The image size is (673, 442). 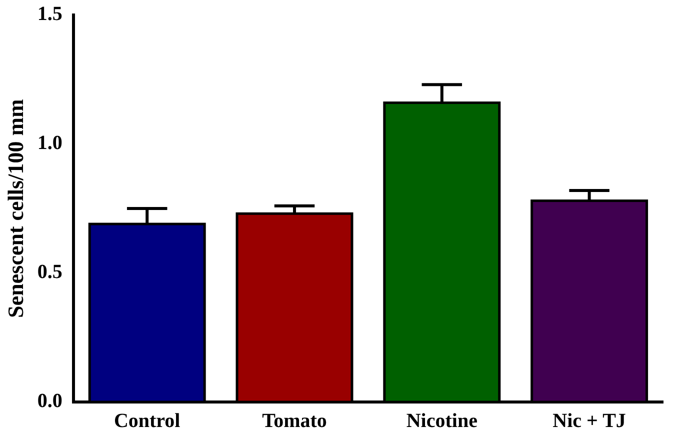 What do you see at coordinates (147, 421) in the screenshot?
I see `x-tick-label: Control` at bounding box center [147, 421].